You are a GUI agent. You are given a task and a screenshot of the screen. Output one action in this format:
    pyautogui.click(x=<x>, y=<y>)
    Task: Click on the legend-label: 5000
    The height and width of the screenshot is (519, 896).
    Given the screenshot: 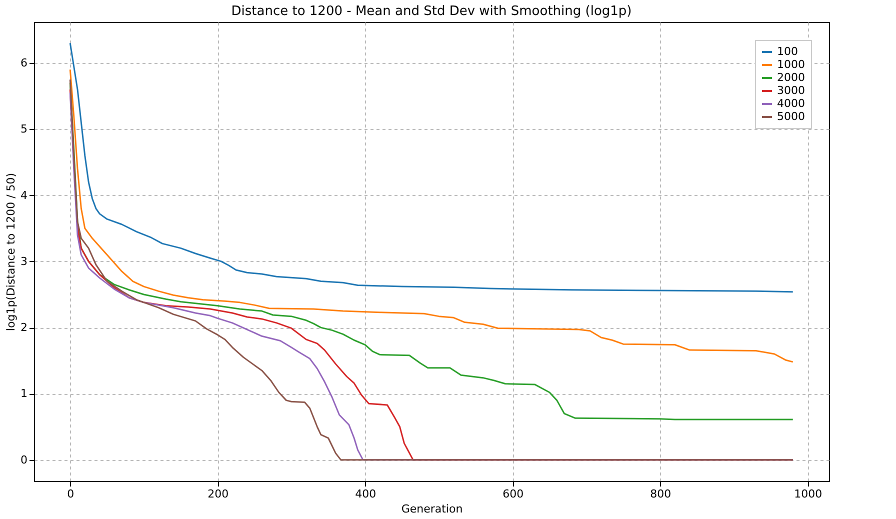 What is the action you would take?
    pyautogui.click(x=791, y=116)
    